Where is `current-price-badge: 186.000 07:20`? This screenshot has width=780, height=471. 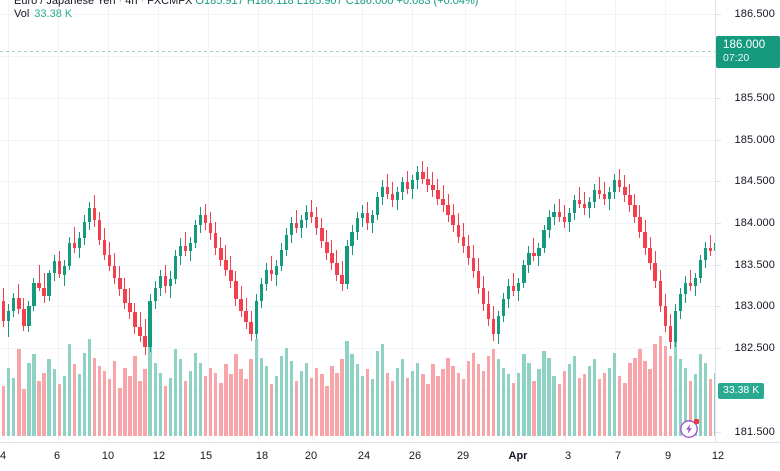
current-price-badge: 186.000 07:20 is located at coordinates (748, 52).